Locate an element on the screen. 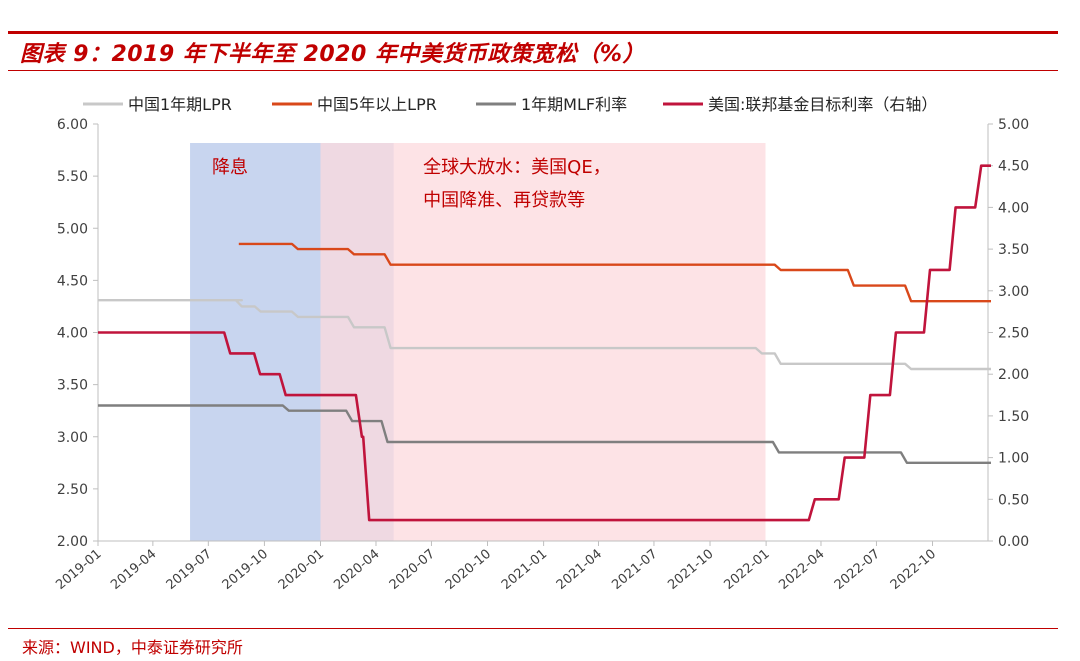  right-tick-label: 0.00 is located at coordinates (1013, 542).